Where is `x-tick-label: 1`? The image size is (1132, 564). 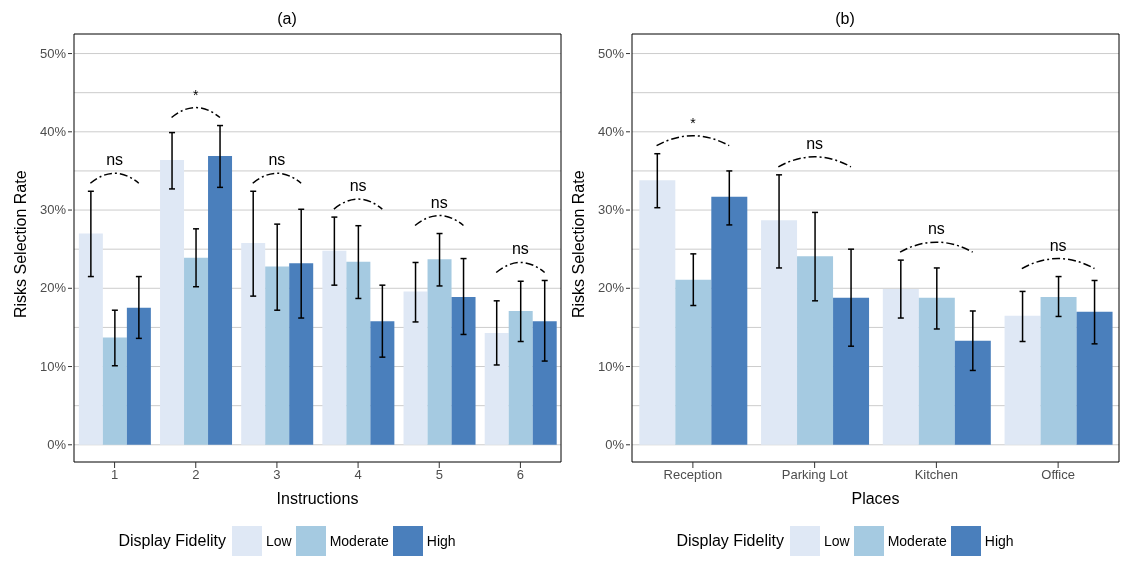 x-tick-label: 1 is located at coordinates (114, 475).